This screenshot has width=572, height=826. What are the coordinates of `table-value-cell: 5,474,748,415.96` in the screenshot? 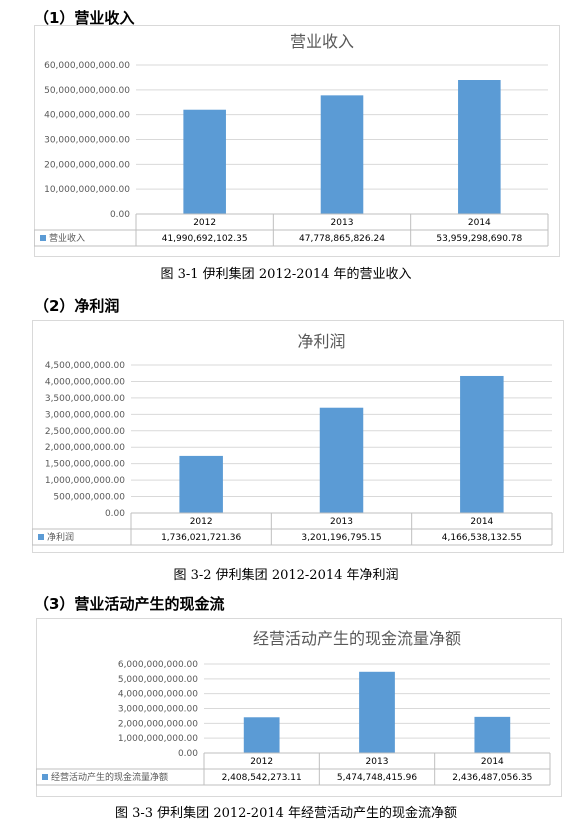 It's located at (377, 778).